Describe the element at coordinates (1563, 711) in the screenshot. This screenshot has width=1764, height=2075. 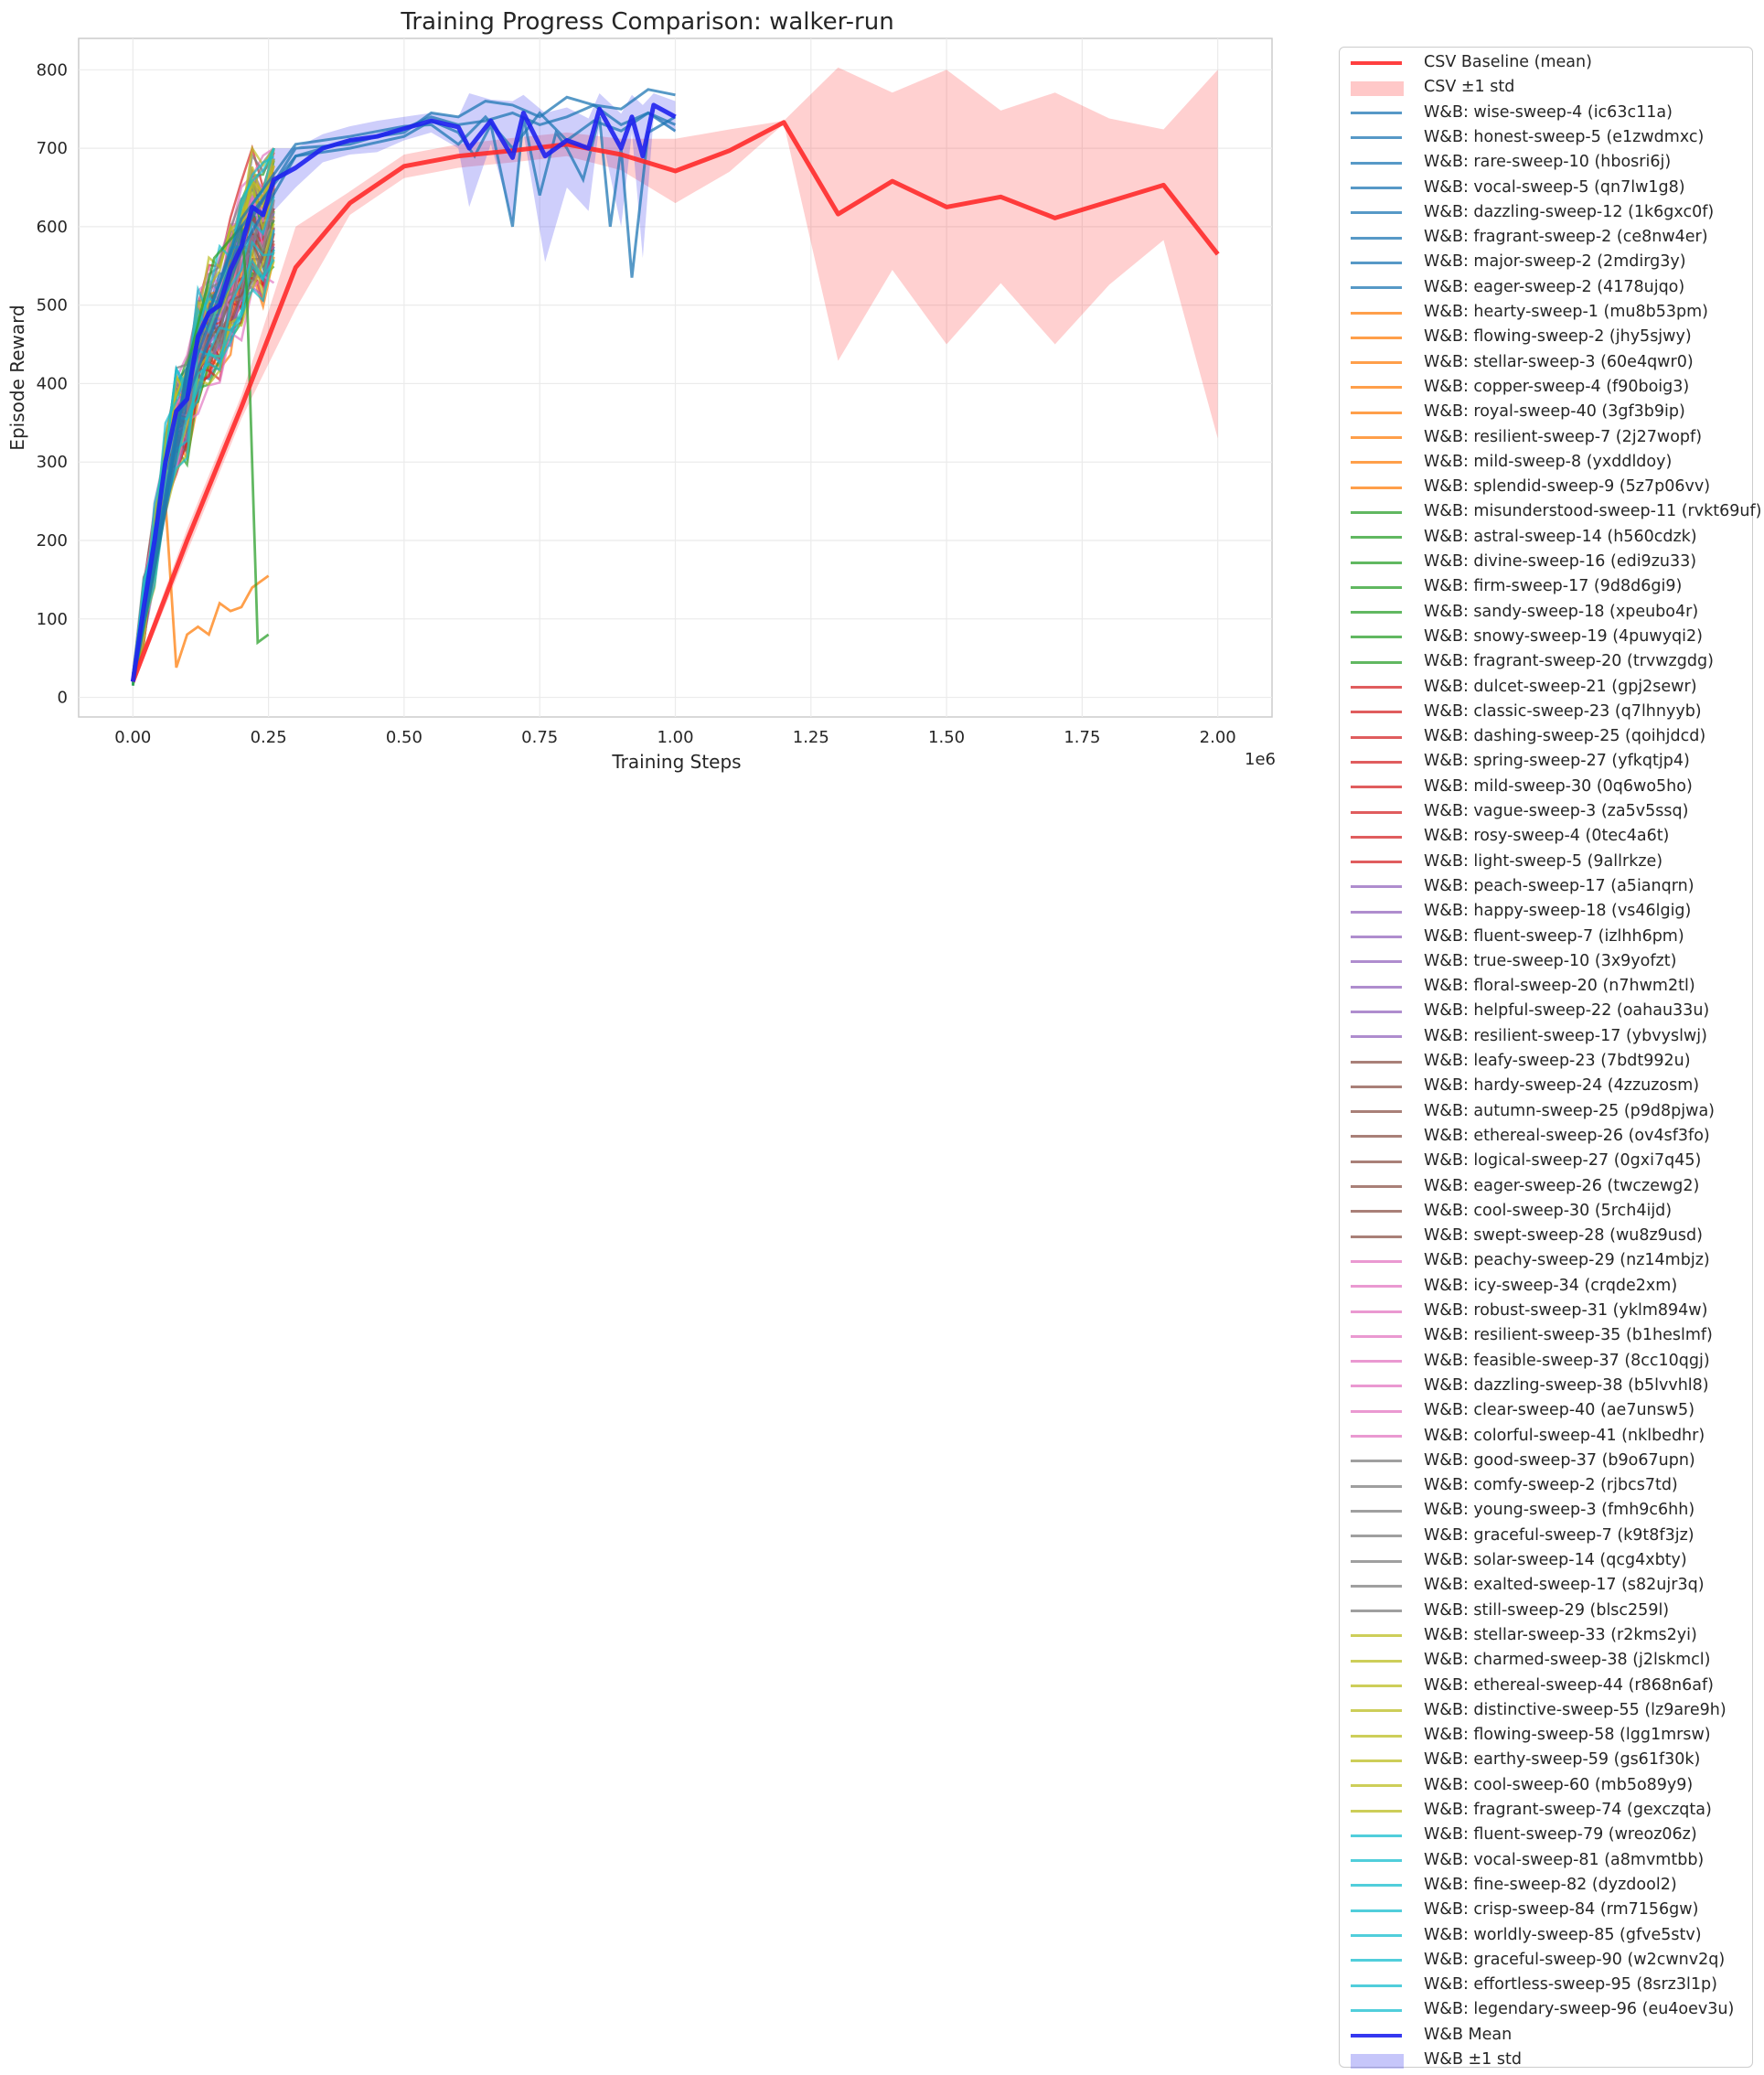
I see `legend-label: W&B: classic-sweep-23 (q7lhnyyb)` at that location.